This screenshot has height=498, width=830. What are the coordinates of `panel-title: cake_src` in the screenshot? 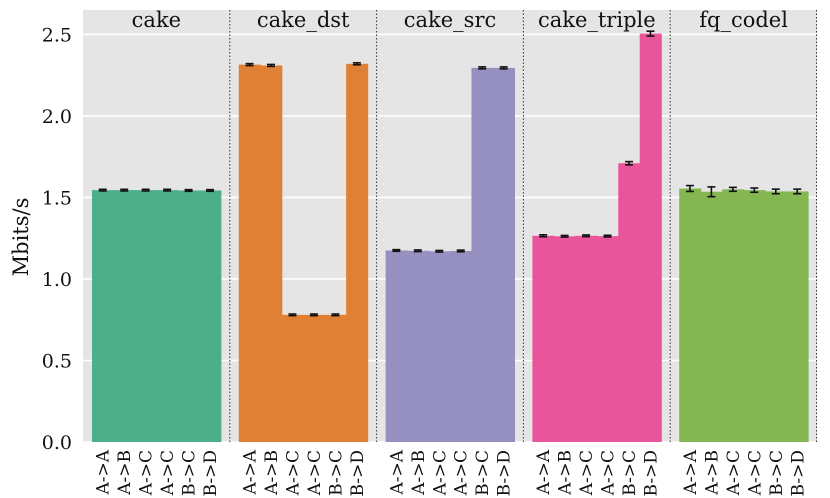 It's located at (450, 20).